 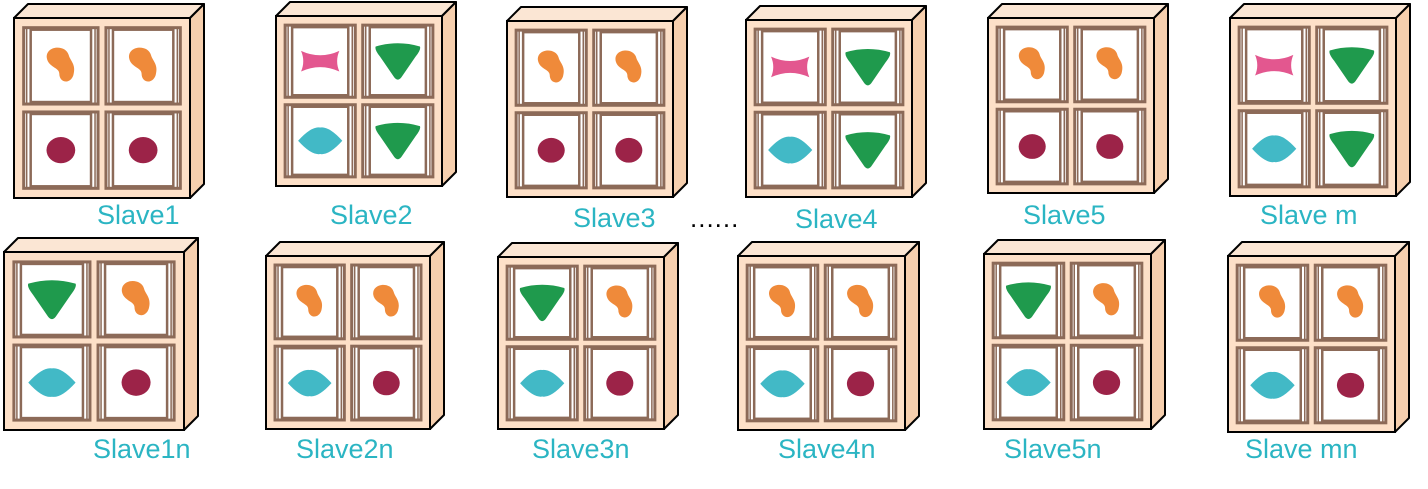 I want to click on slave-label: Slave5n, so click(x=1053, y=449).